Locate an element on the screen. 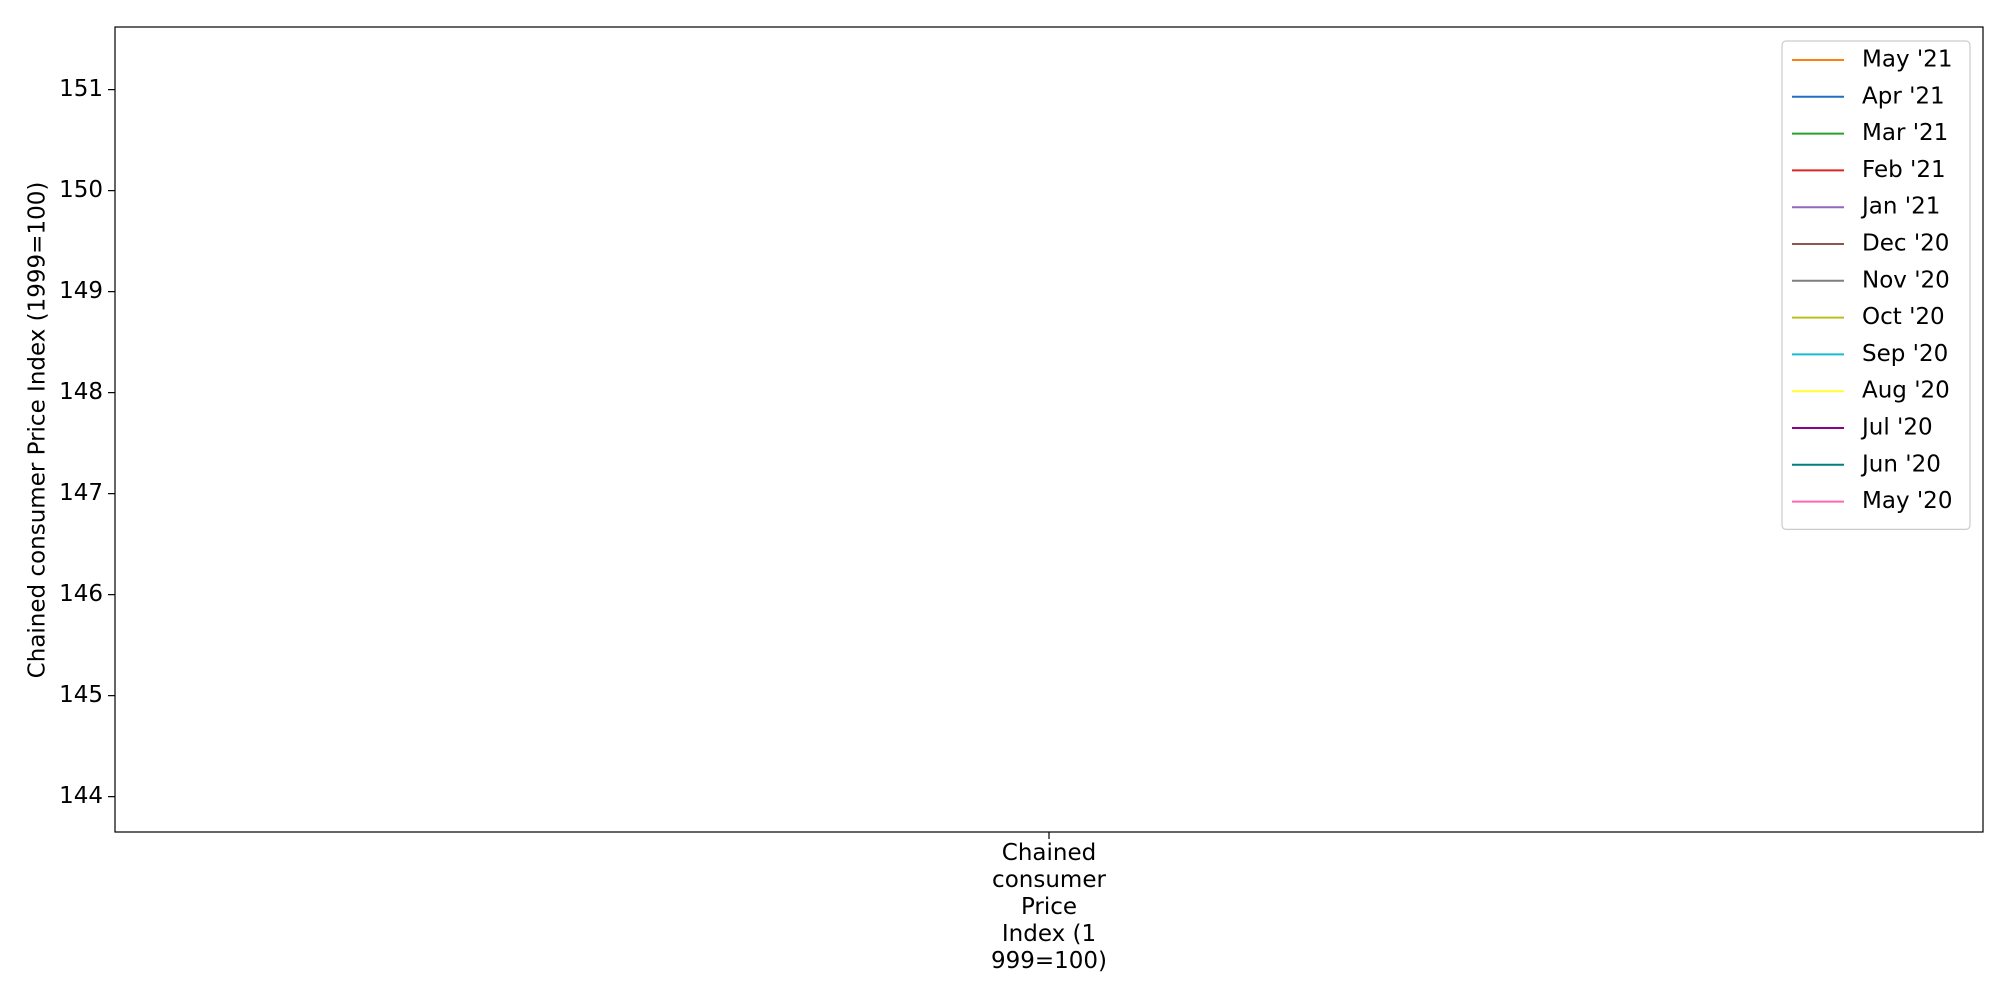 Image resolution: width=2000 pixels, height=1000 pixels. legend-label: Dec '20 is located at coordinates (1905, 244).